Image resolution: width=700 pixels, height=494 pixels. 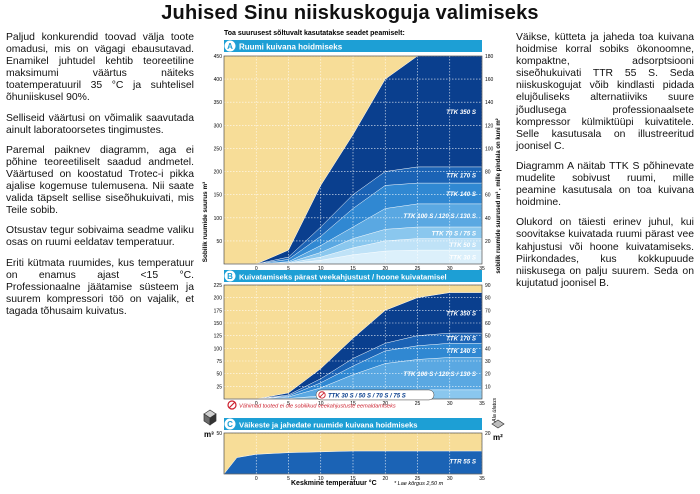 I want to click on y2-tick-label: 100, so click(x=489, y=149).